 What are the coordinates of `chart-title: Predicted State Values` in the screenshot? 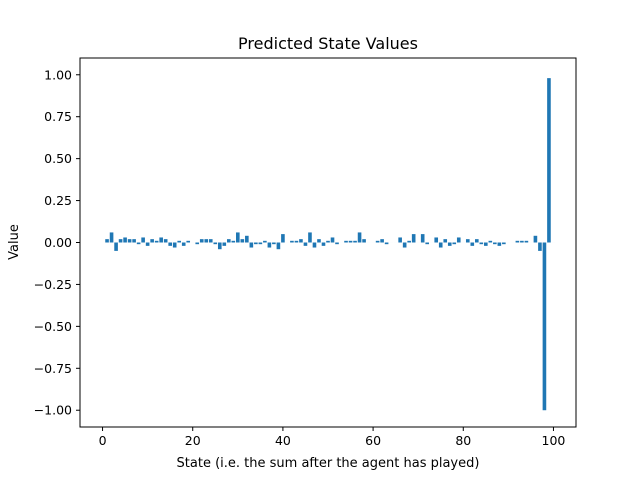 It's located at (328, 43).